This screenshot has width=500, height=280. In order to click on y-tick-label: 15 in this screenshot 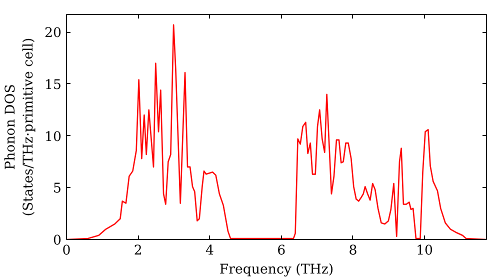, I will do `click(53, 85)`.